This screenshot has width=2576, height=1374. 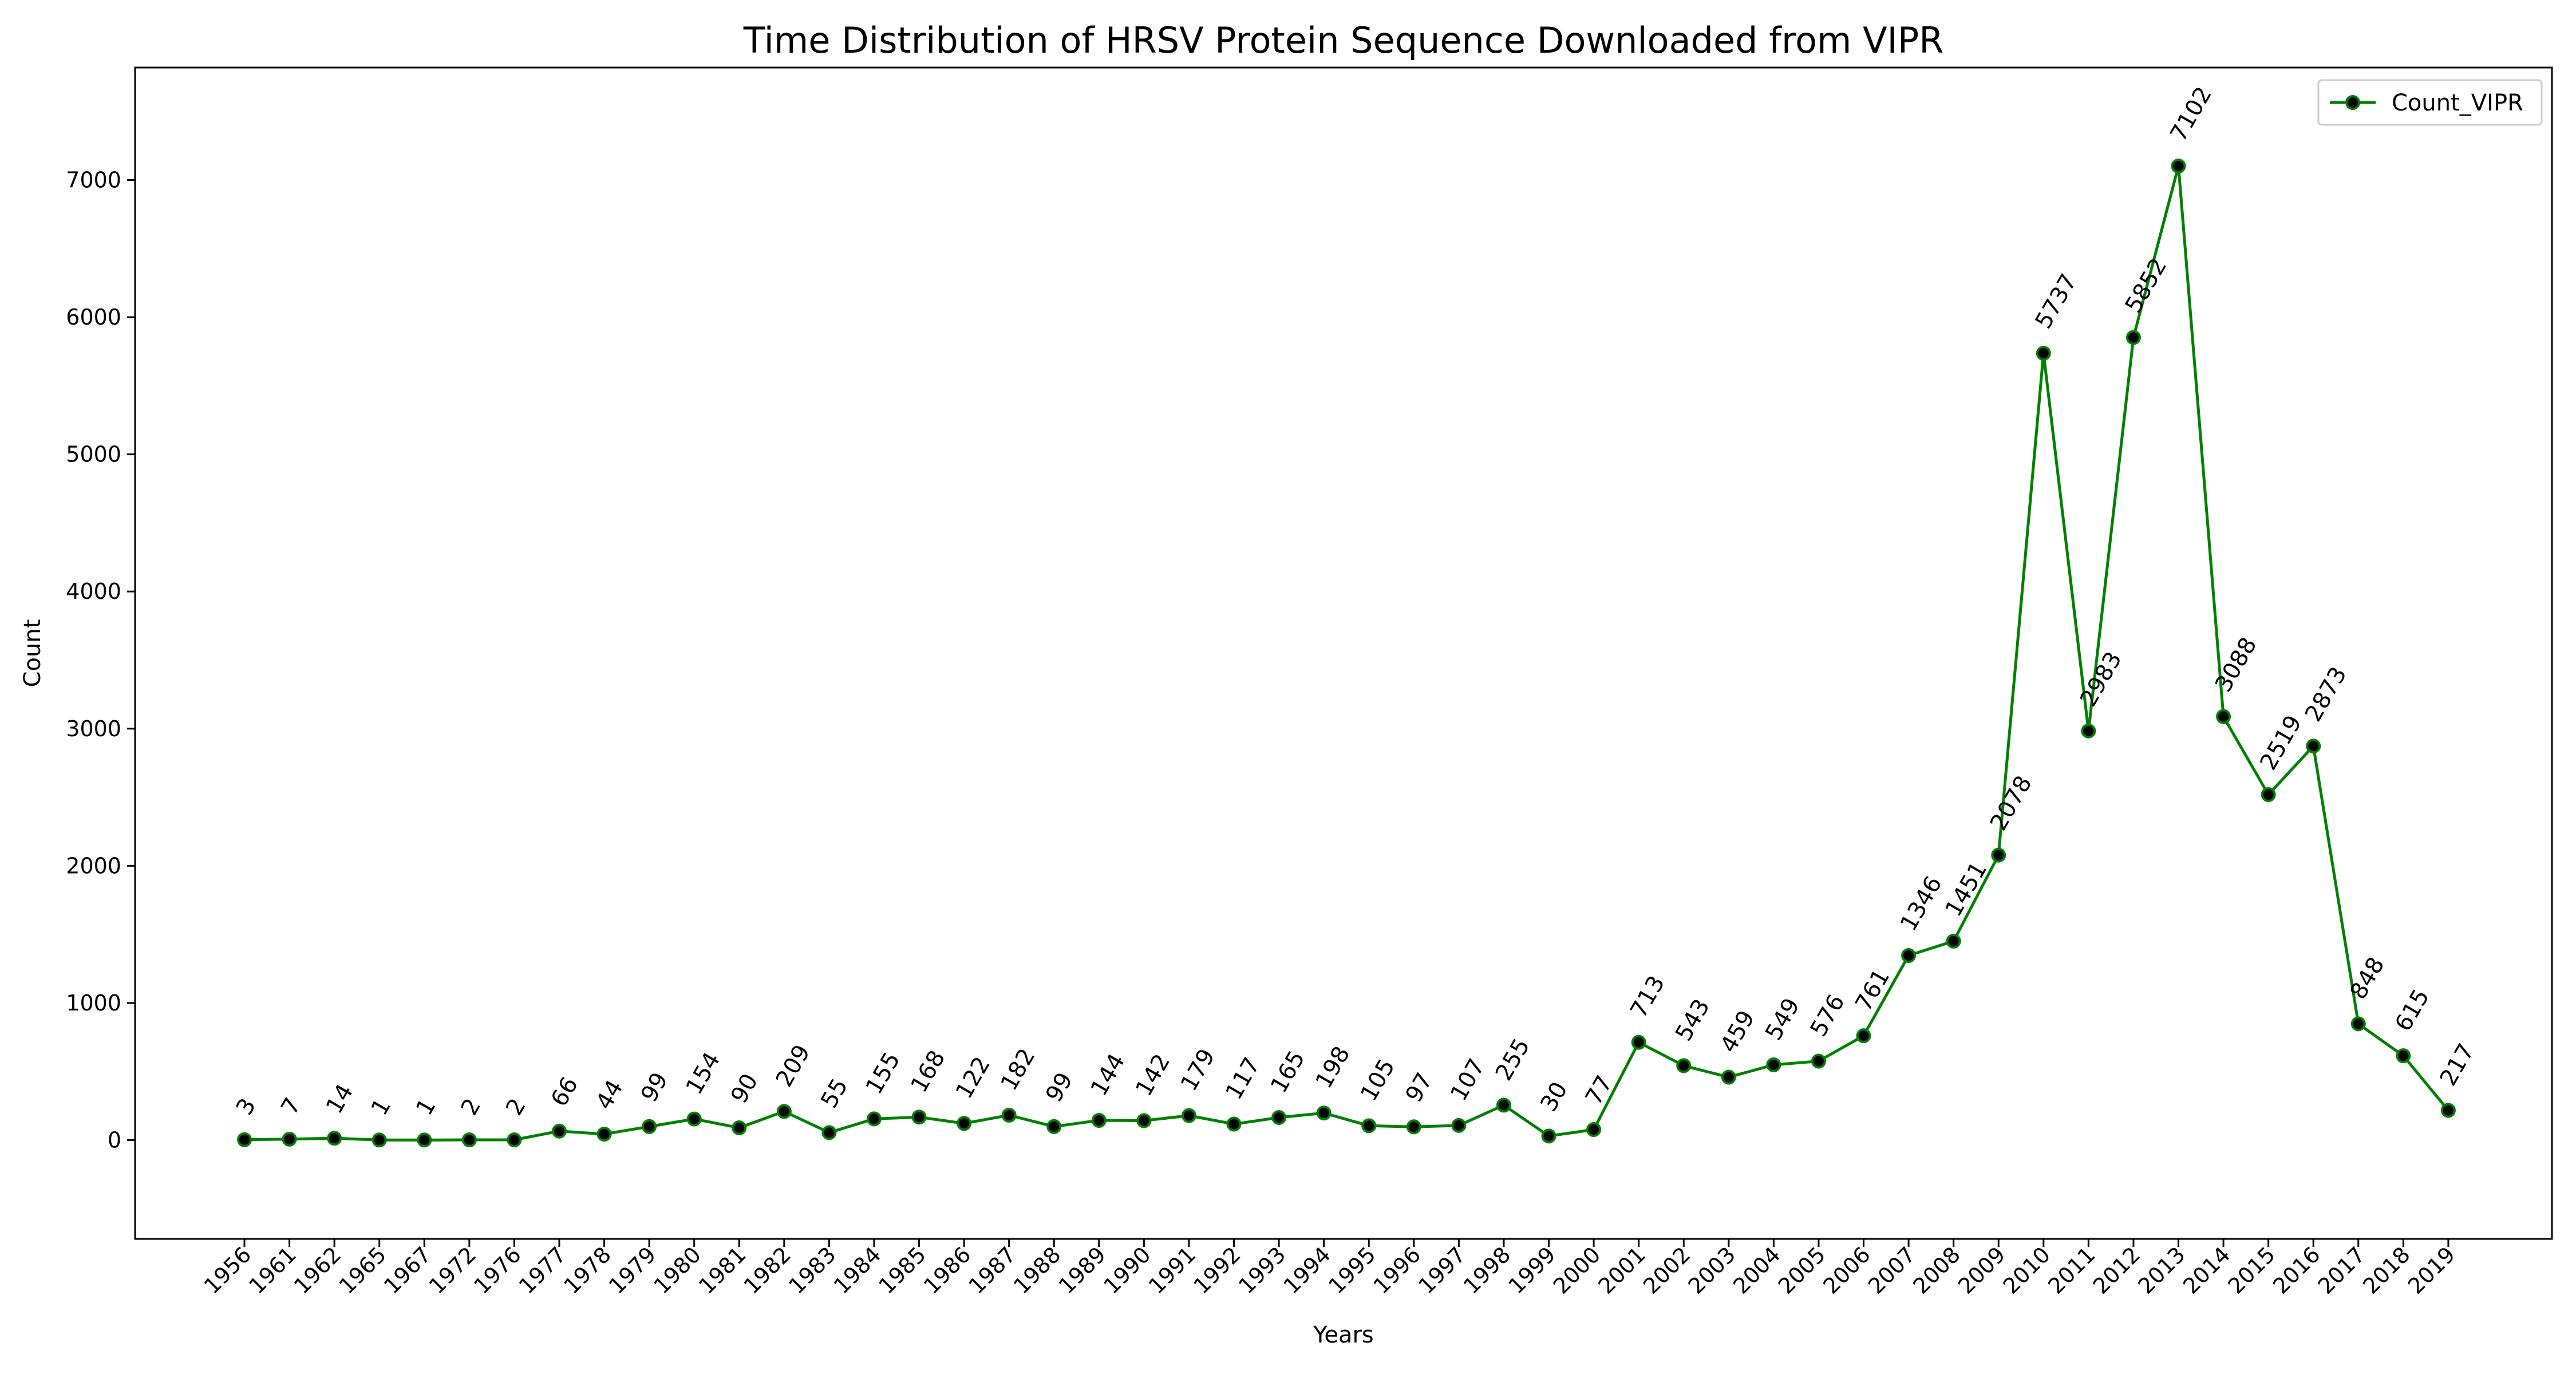 I want to click on y-tick-label: 7000, so click(x=93, y=180).